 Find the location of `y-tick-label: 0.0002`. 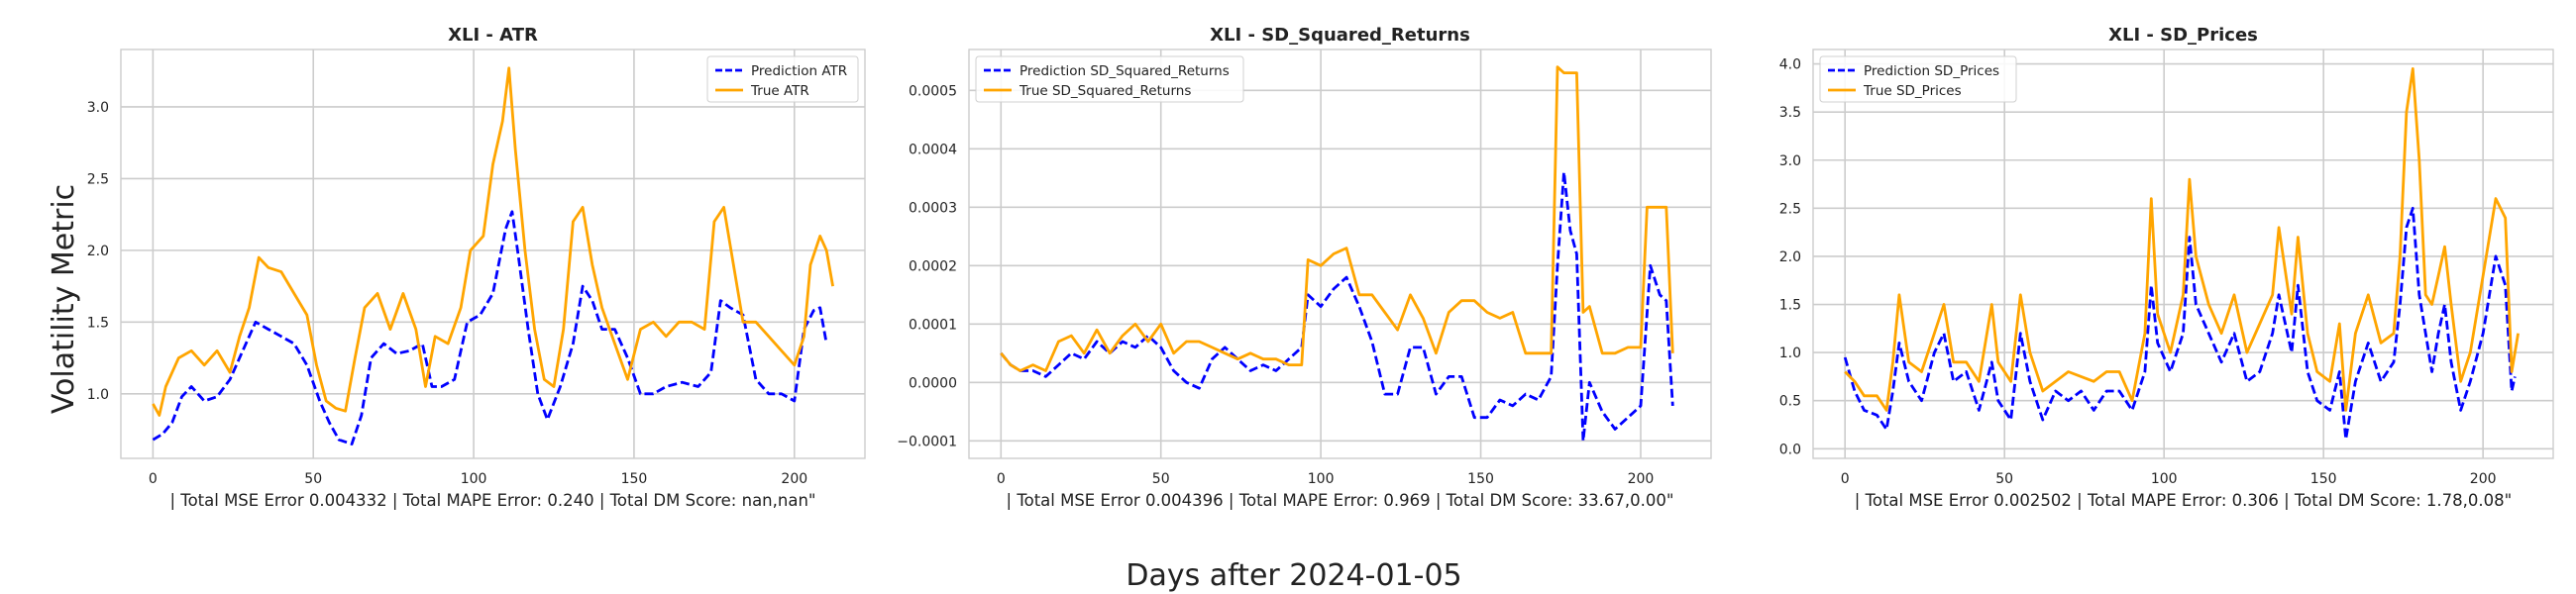

y-tick-label: 0.0002 is located at coordinates (933, 266).